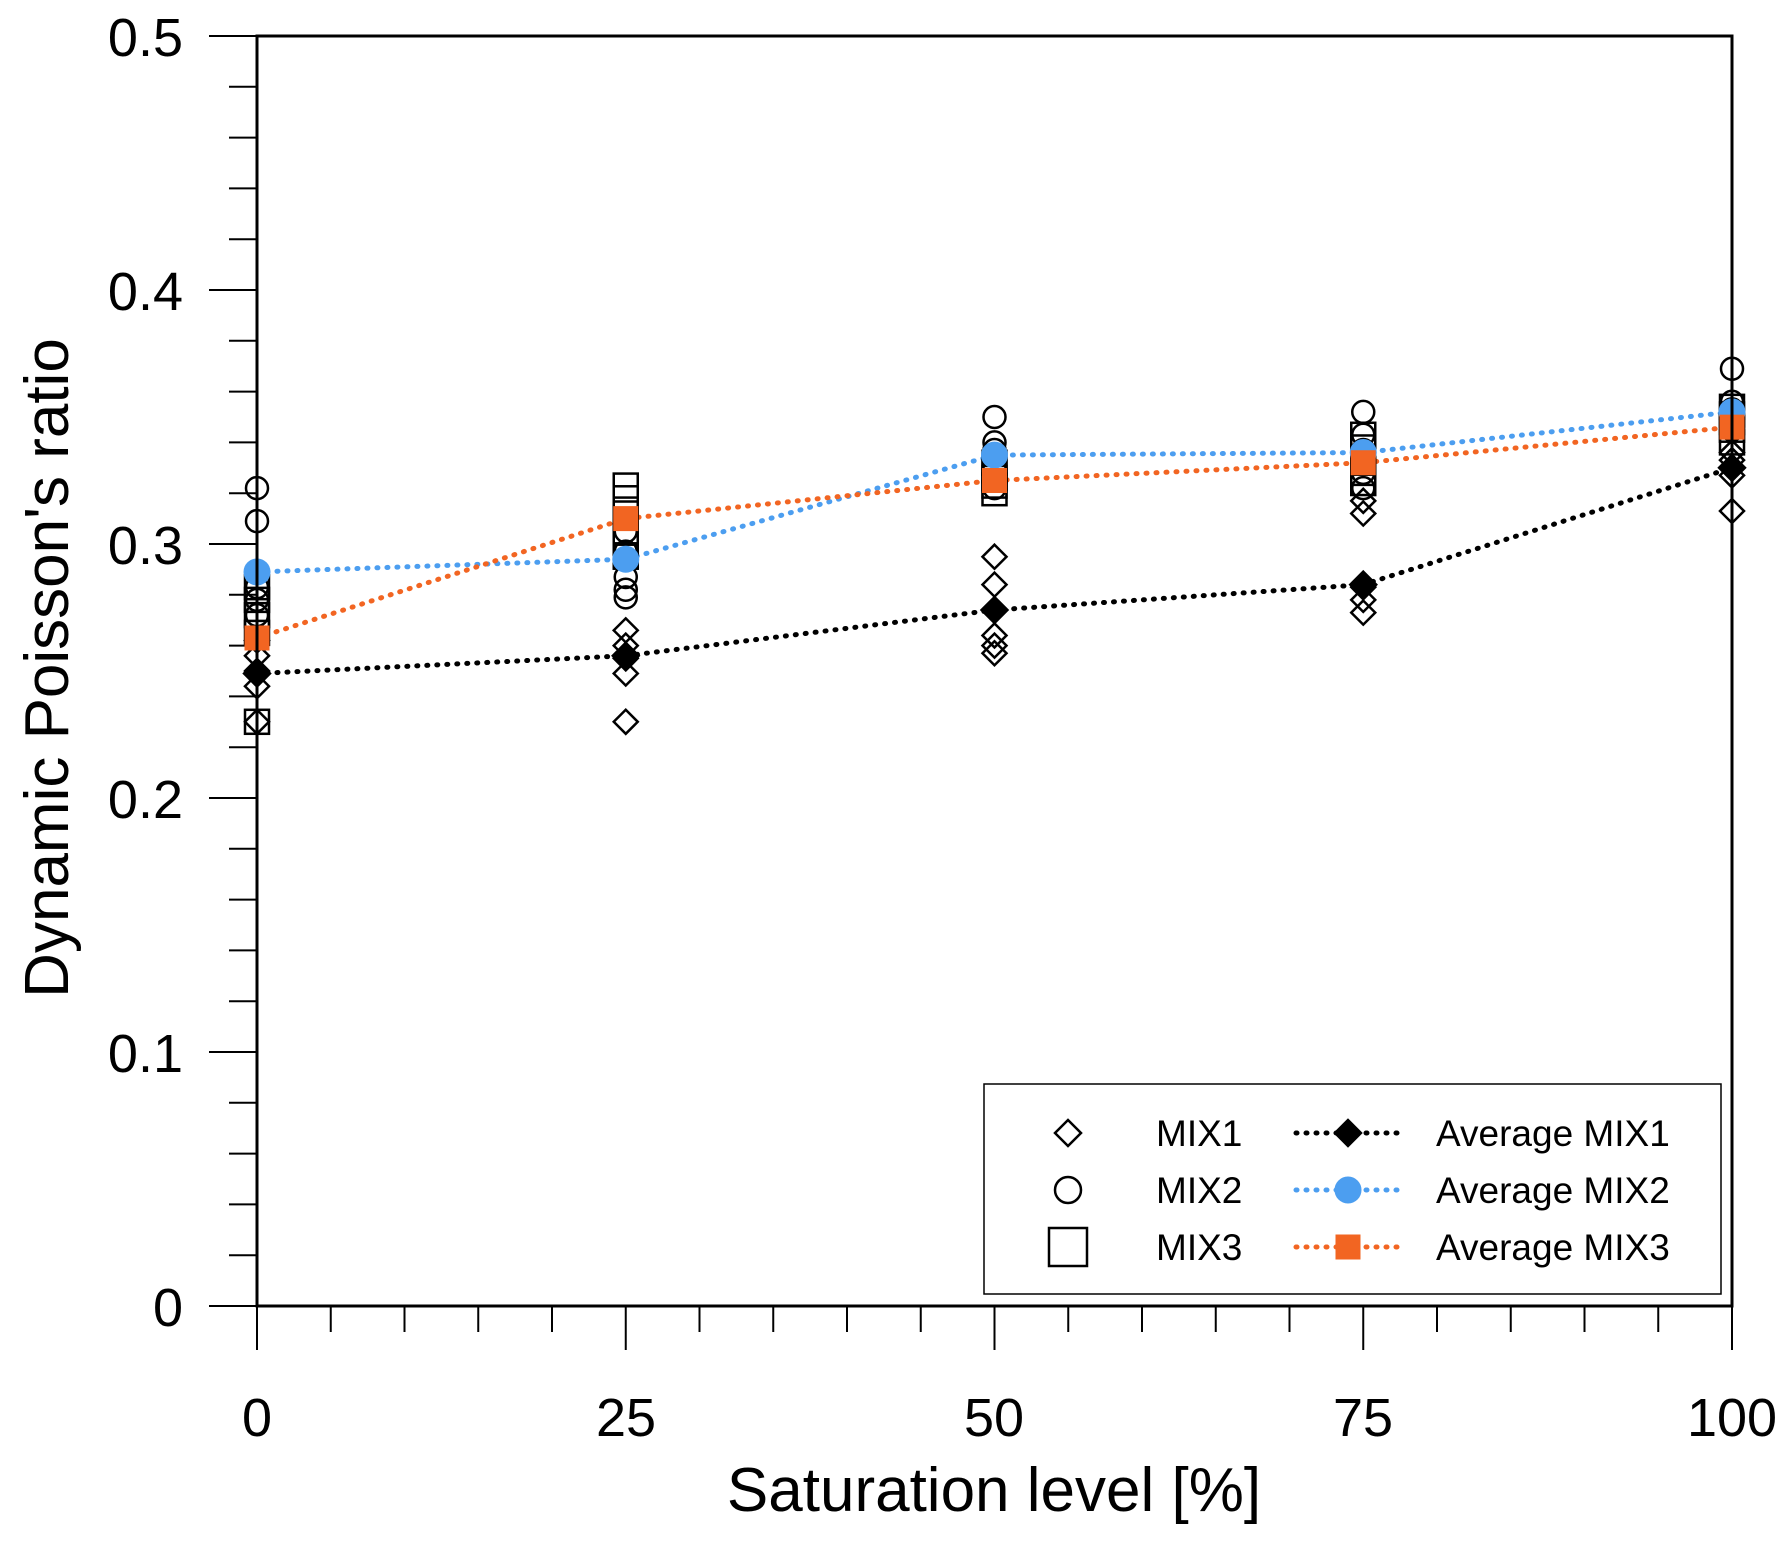  What do you see at coordinates (626, 1418) in the screenshot?
I see `x-tick-label-25: 25` at bounding box center [626, 1418].